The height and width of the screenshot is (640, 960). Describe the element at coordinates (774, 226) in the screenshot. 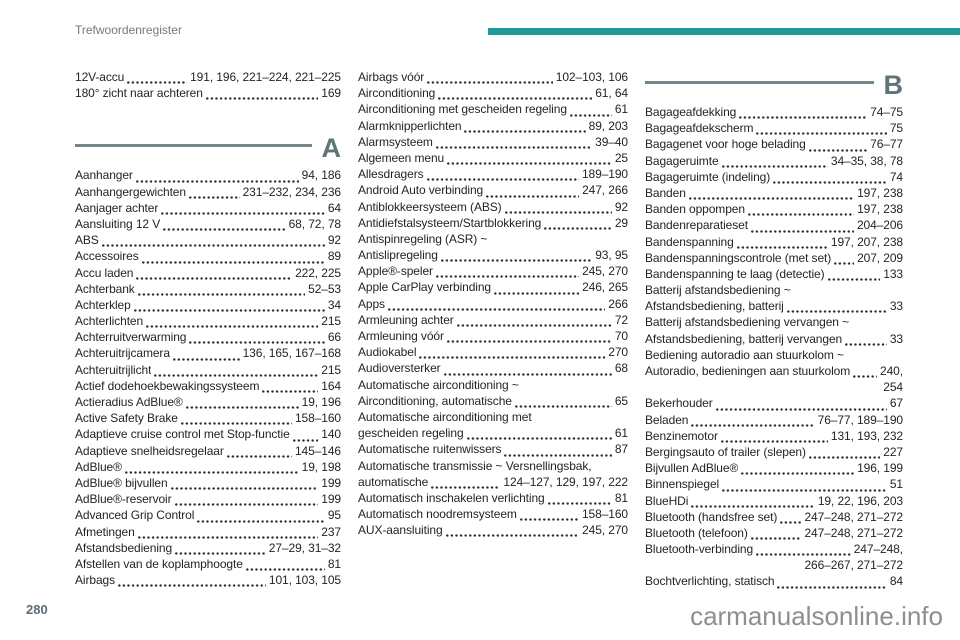

I see `index-entry: Bandenreparatieset 204–206` at that location.